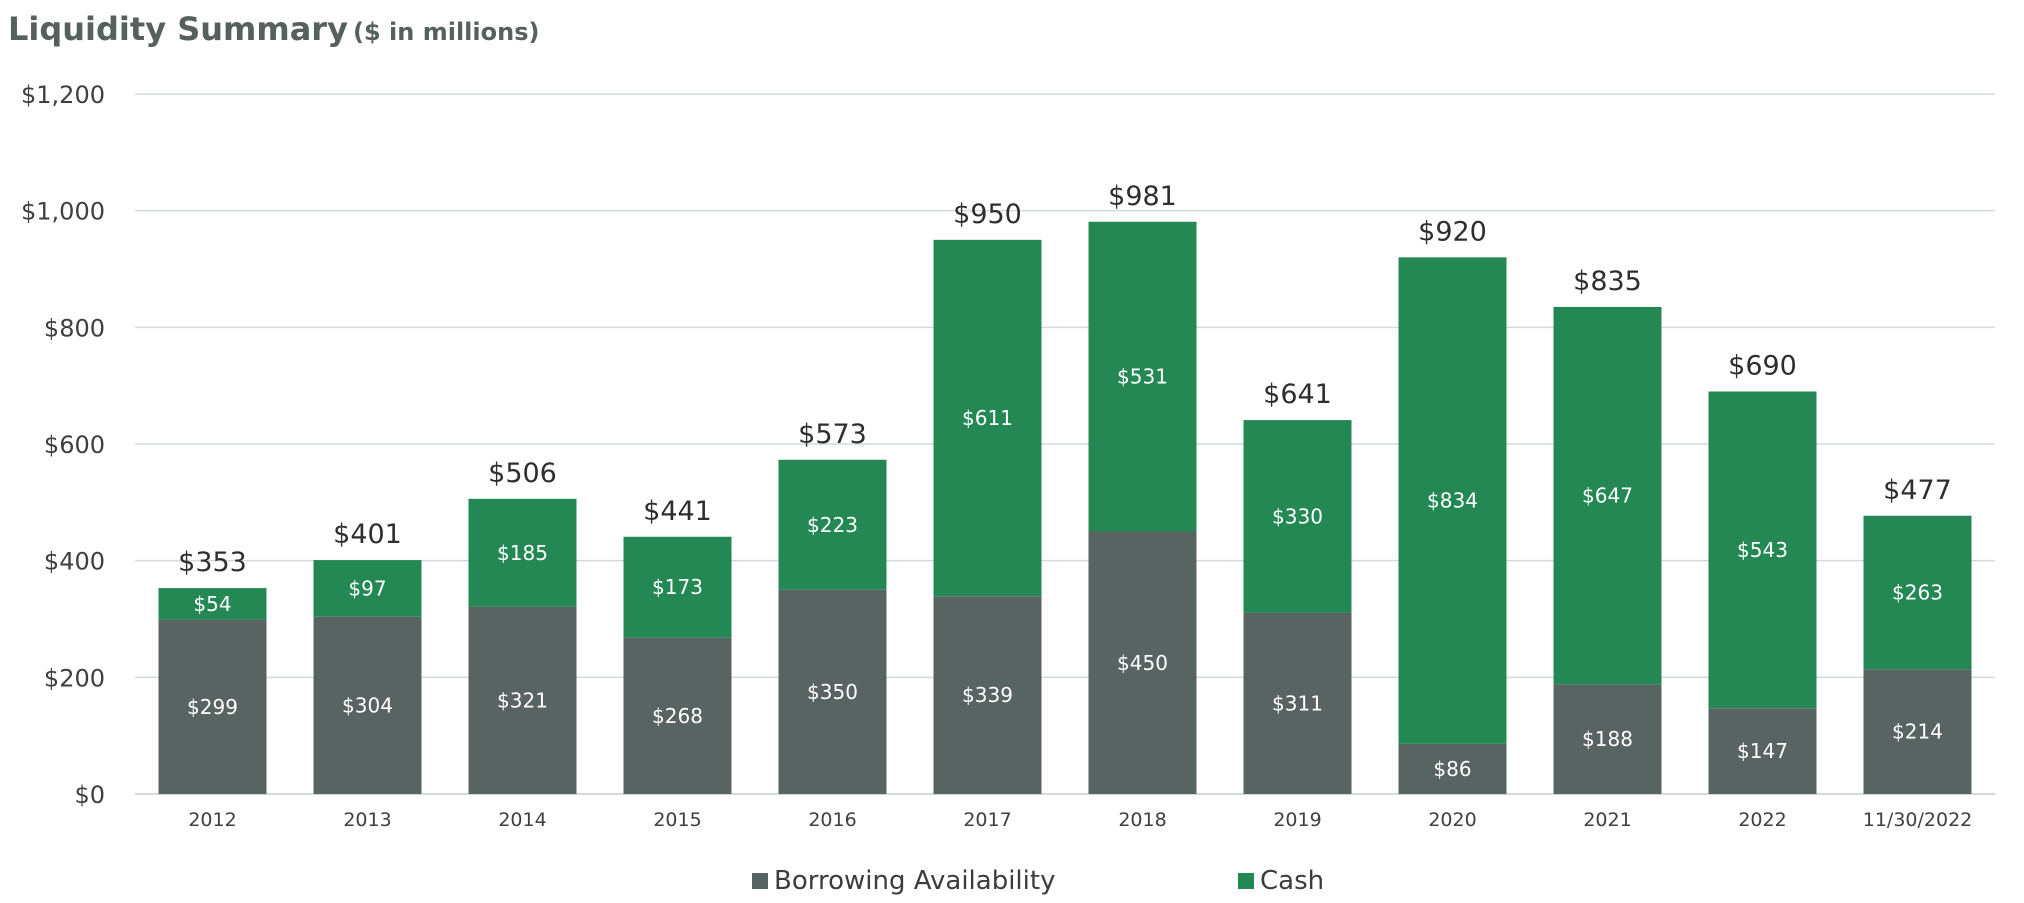 The image size is (2024, 903). I want to click on bar-label-cash: $531, so click(1142, 377).